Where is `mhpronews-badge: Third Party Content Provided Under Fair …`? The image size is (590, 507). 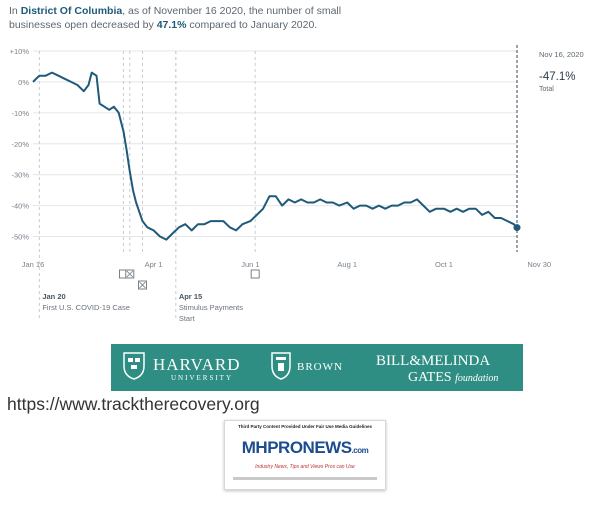 mhpronews-badge: Third Party Content Provided Under Fair … is located at coordinates (305, 455).